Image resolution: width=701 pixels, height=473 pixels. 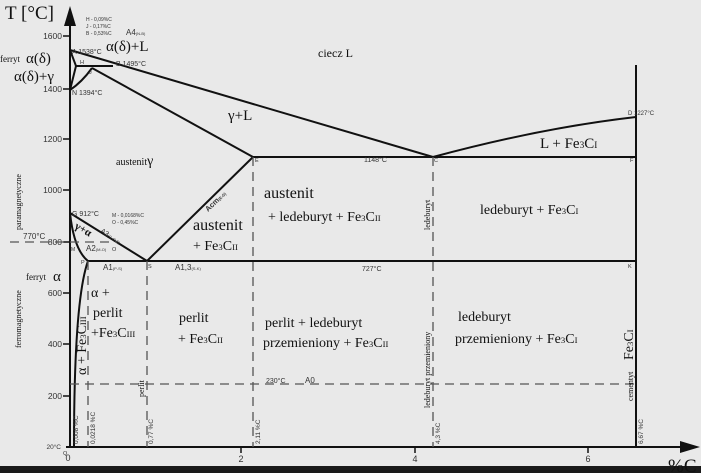 What do you see at coordinates (128, 216) in the screenshot?
I see `note-M: M - 0,0168%C` at bounding box center [128, 216].